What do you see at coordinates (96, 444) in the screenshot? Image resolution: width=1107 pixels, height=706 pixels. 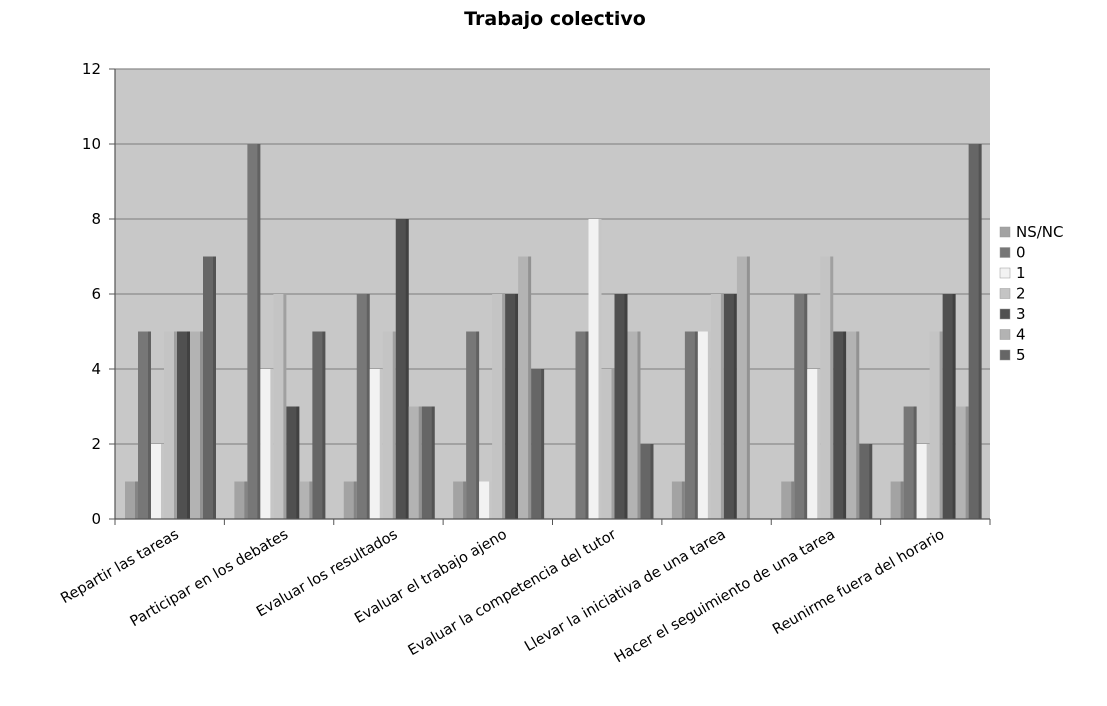 I see `y-tick-label: 2` at bounding box center [96, 444].